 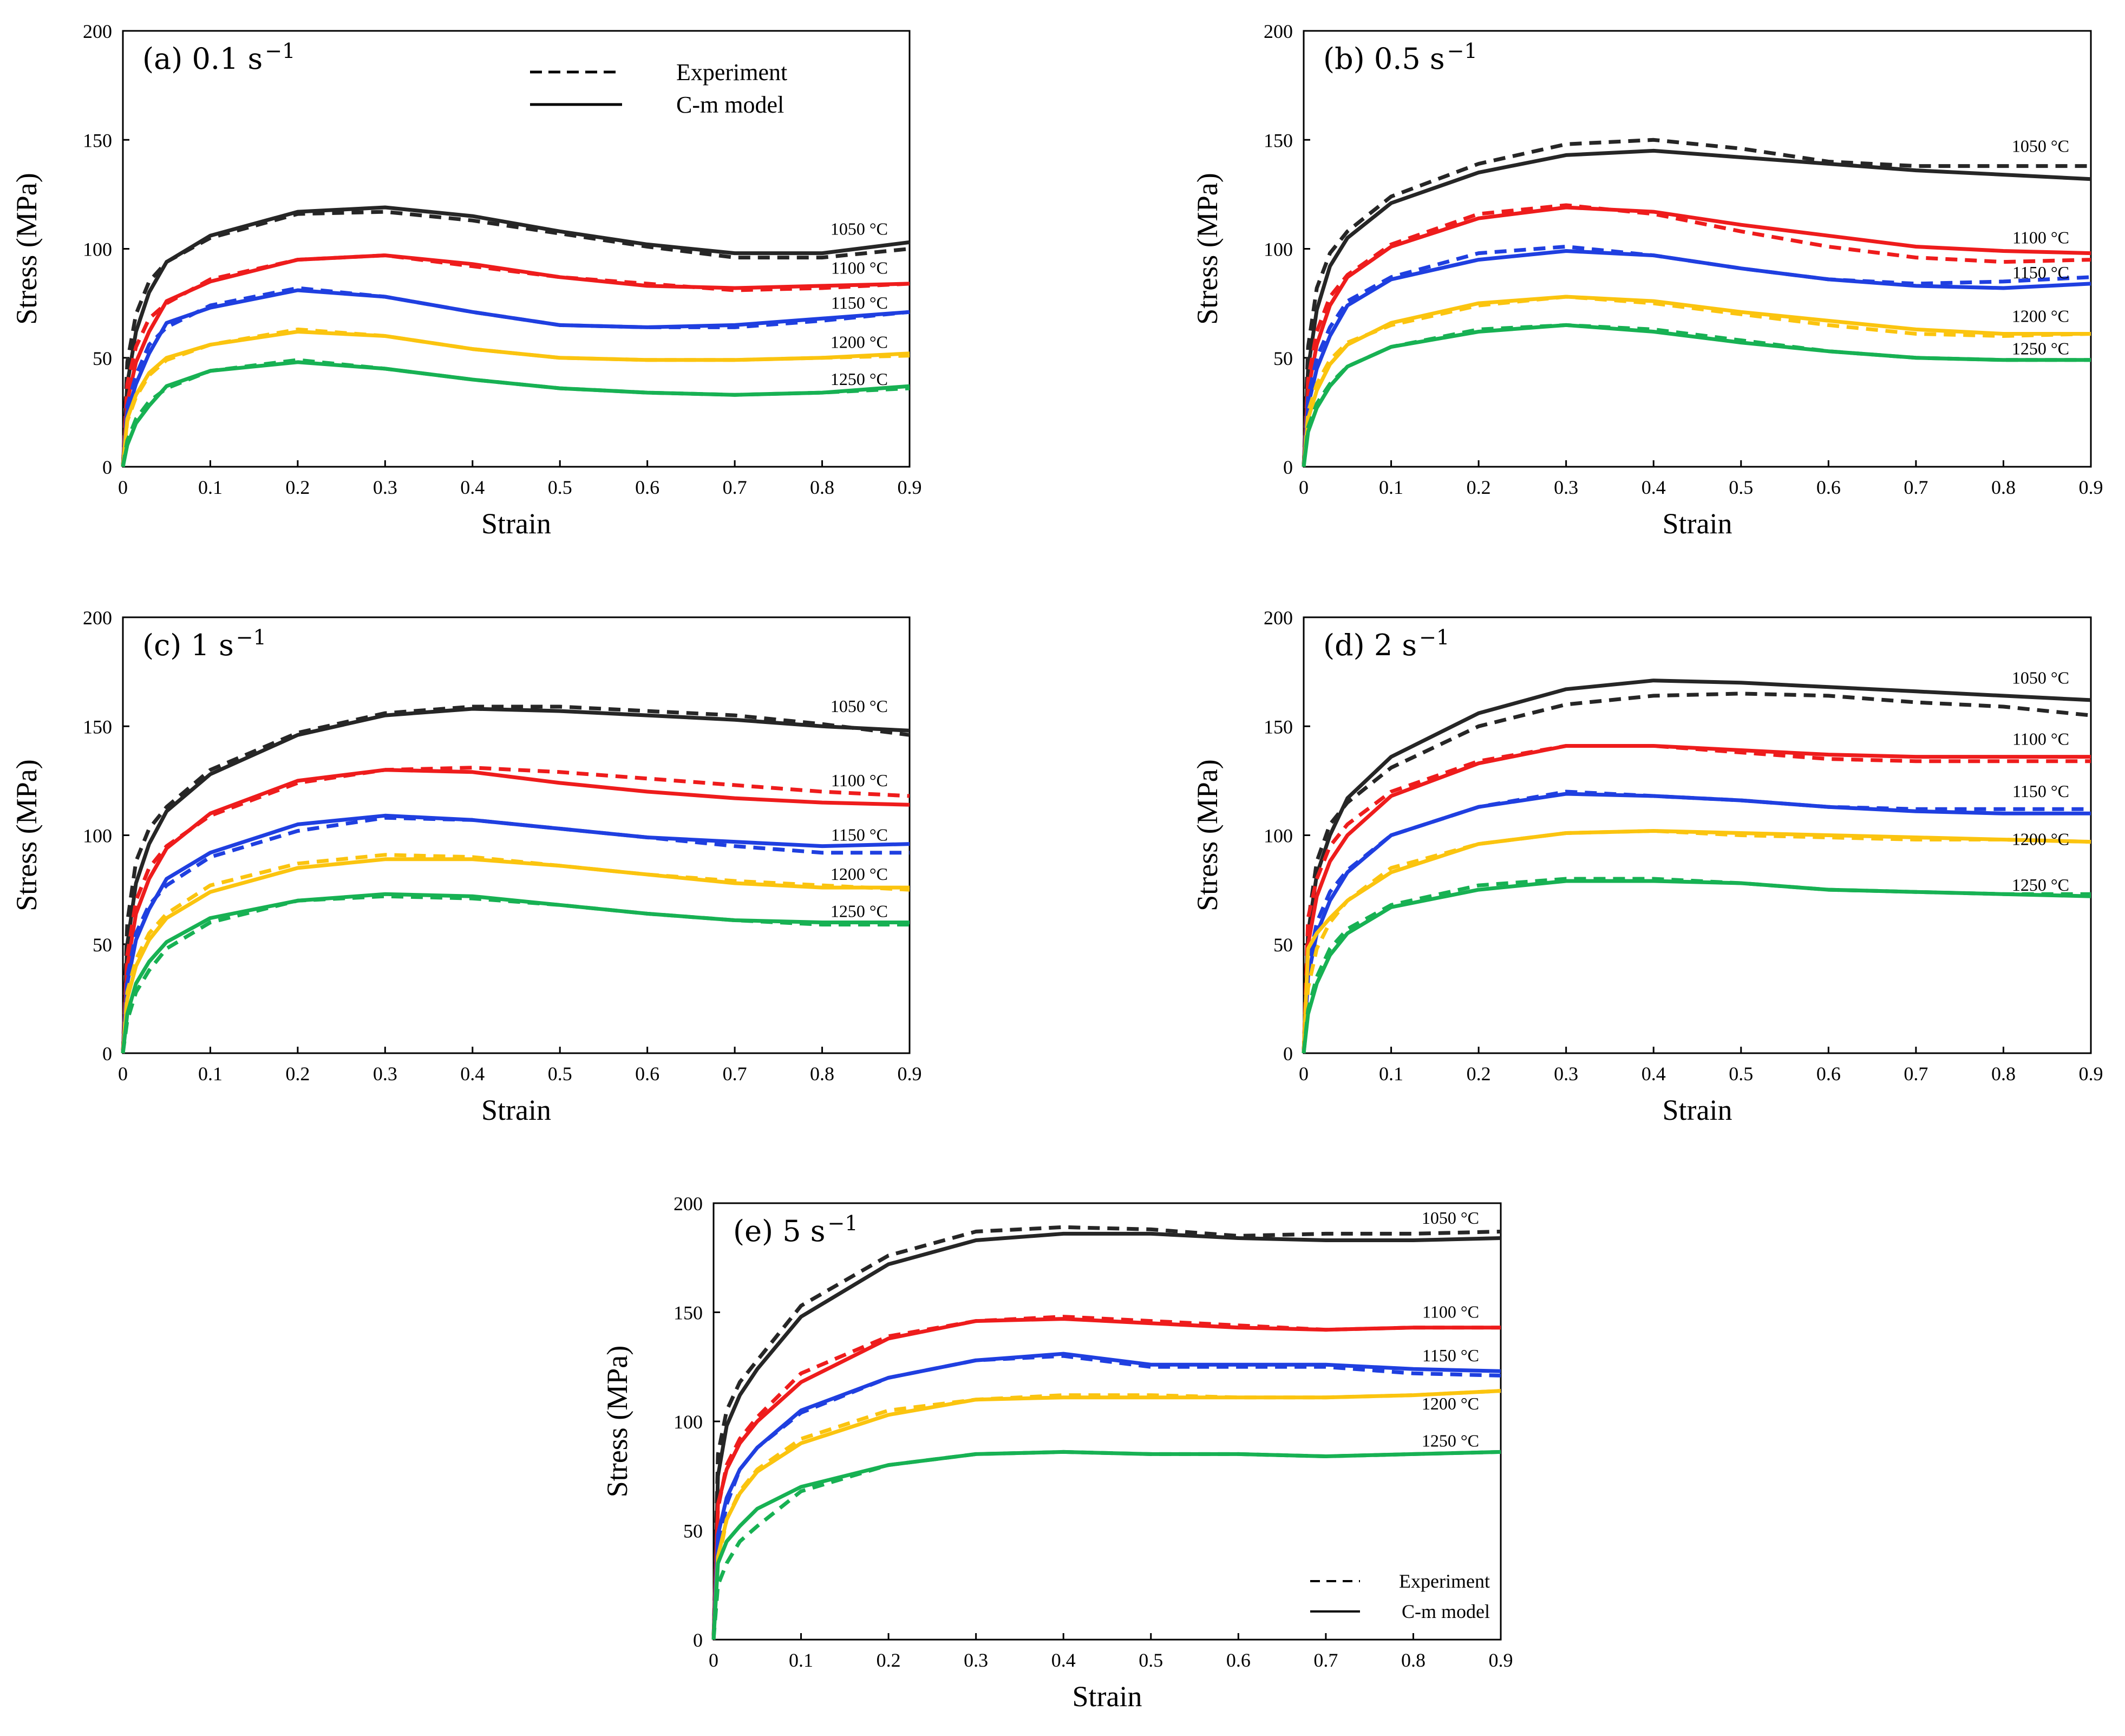 What do you see at coordinates (204, 643) in the screenshot?
I see `panel-label: (c) 1 s −1` at bounding box center [204, 643].